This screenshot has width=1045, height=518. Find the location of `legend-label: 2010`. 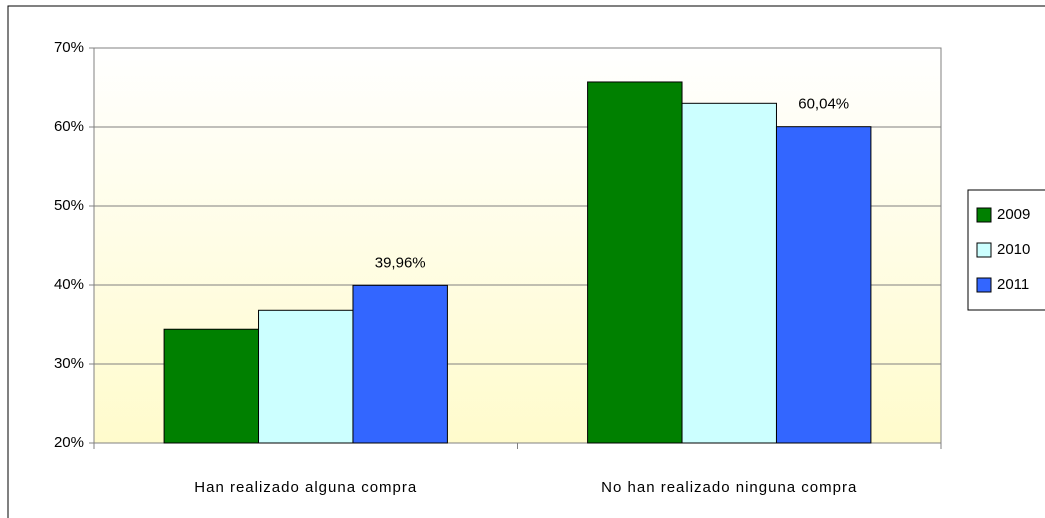

legend-label: 2010 is located at coordinates (1013, 249).